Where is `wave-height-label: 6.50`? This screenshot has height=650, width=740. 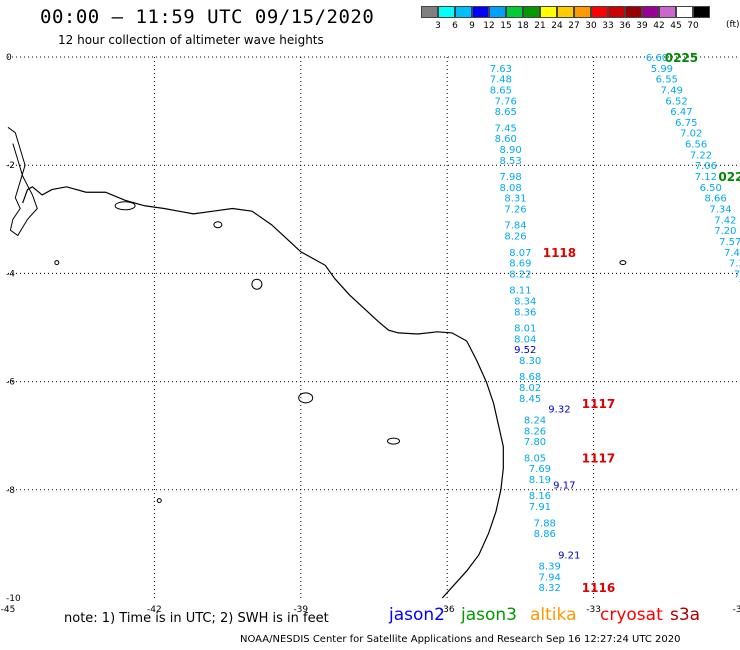
wave-height-label: 6.50 is located at coordinates (711, 188).